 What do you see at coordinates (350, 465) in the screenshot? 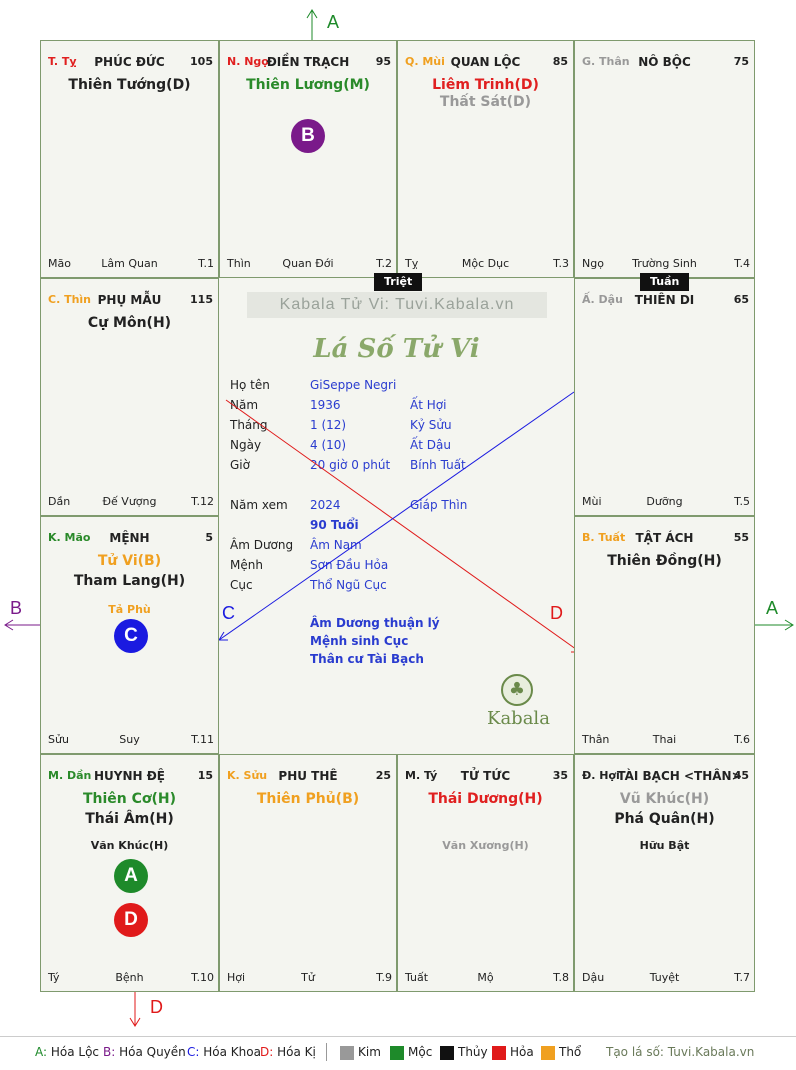
I see `info-value: 20 giờ 0 phút` at bounding box center [350, 465].